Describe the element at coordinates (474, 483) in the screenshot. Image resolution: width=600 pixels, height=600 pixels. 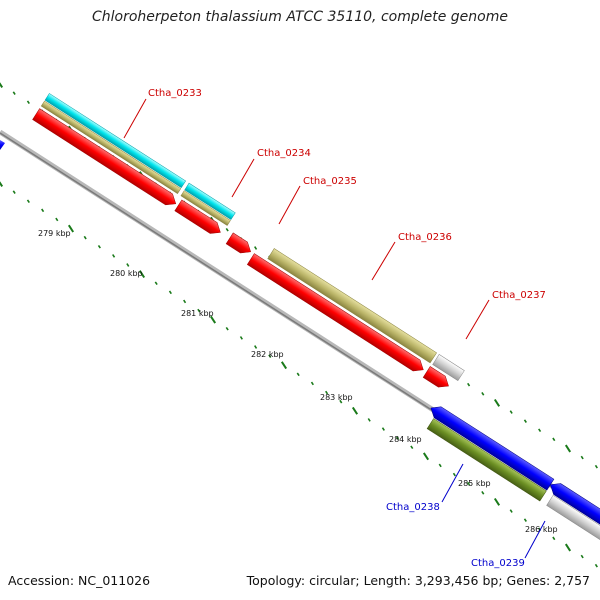
I see `kbp-label-285: 285 kbp` at that location.